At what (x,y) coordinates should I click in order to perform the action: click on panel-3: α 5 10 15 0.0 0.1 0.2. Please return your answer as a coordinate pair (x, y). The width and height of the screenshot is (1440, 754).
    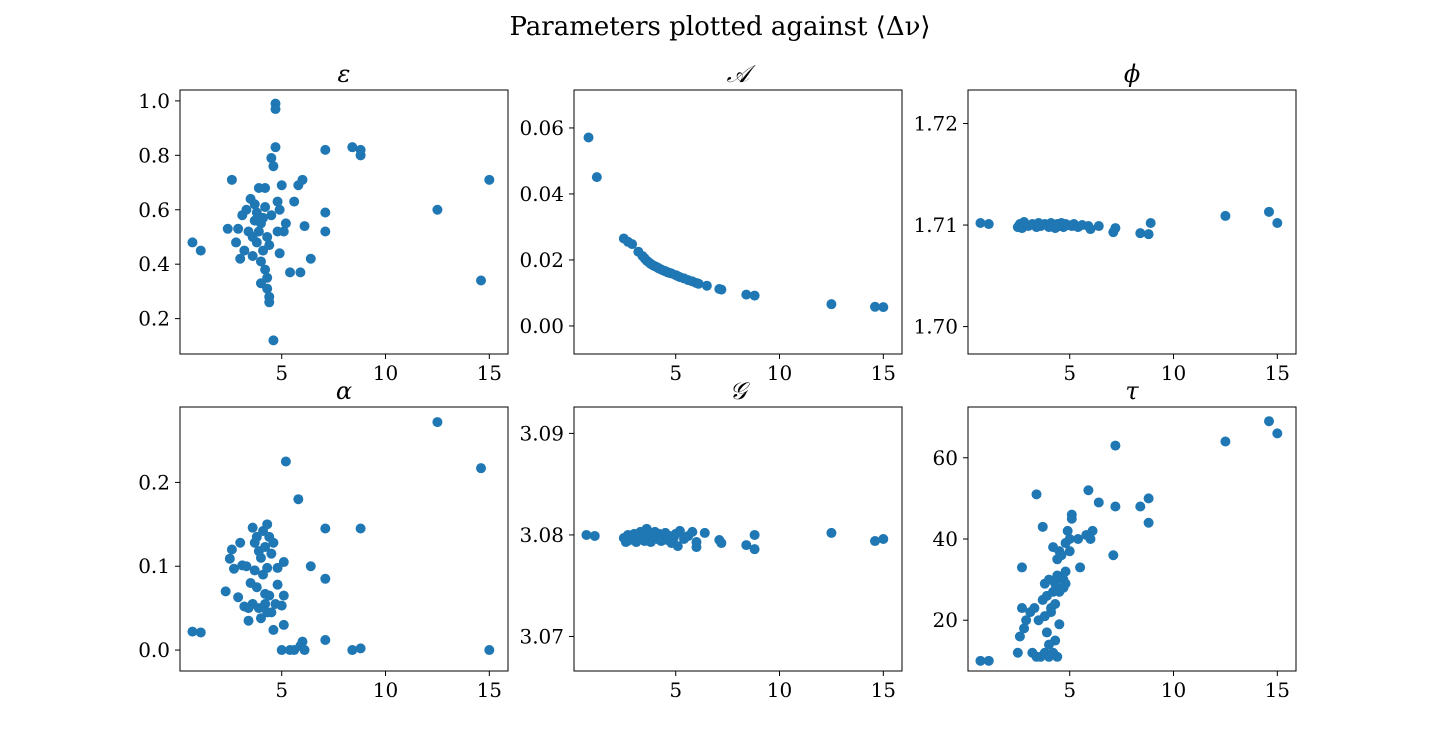
    Looking at the image, I should click on (323, 539).